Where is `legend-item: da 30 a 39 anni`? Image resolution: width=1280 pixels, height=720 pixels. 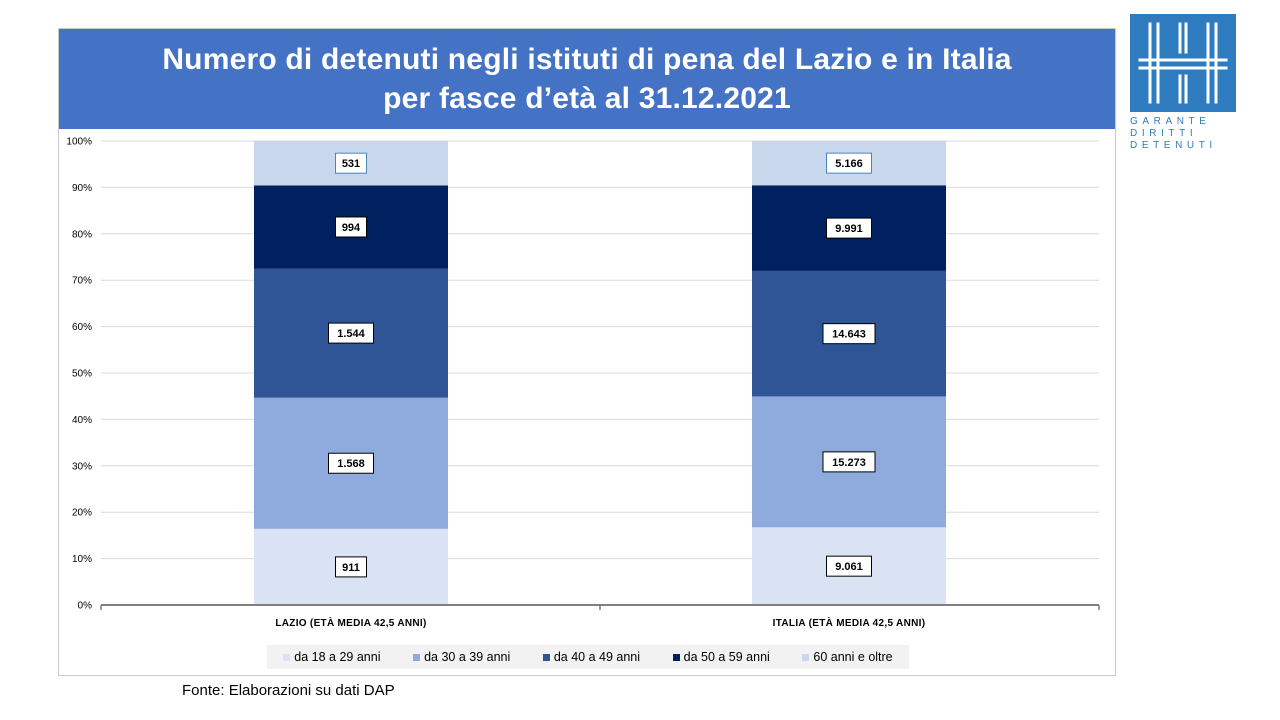 legend-item: da 30 a 39 anni is located at coordinates (461, 657).